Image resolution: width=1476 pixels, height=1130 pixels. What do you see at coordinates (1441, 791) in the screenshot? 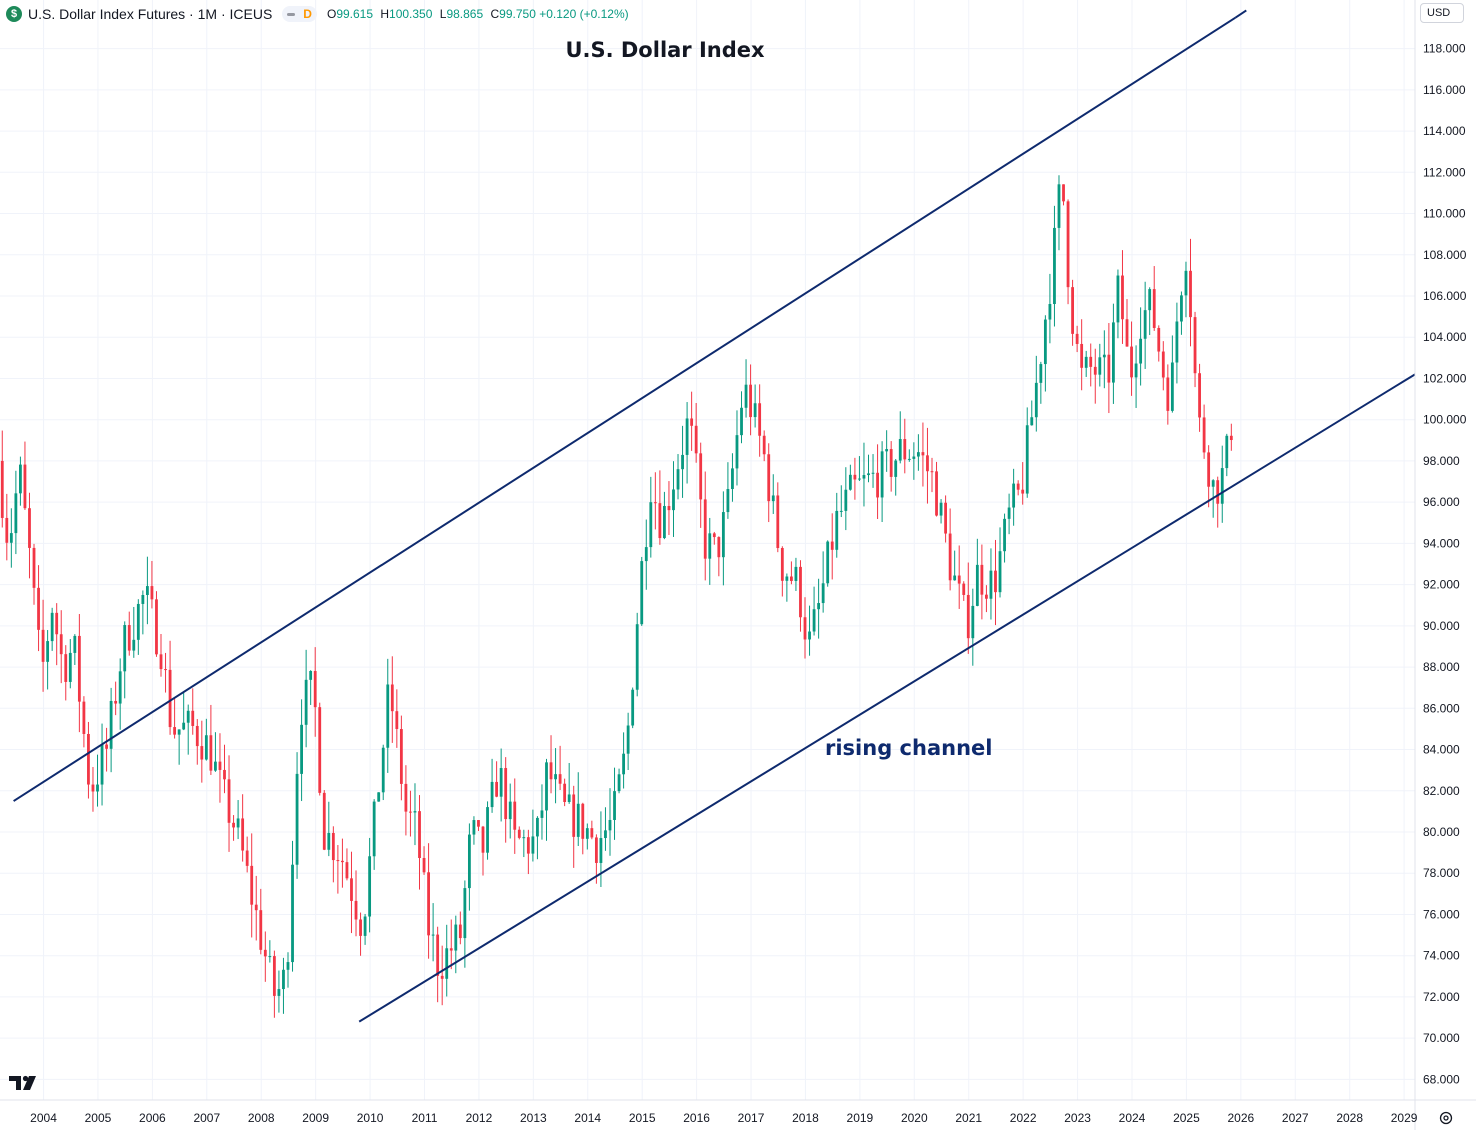
I see `y-tick-label: 82.000` at bounding box center [1441, 791].